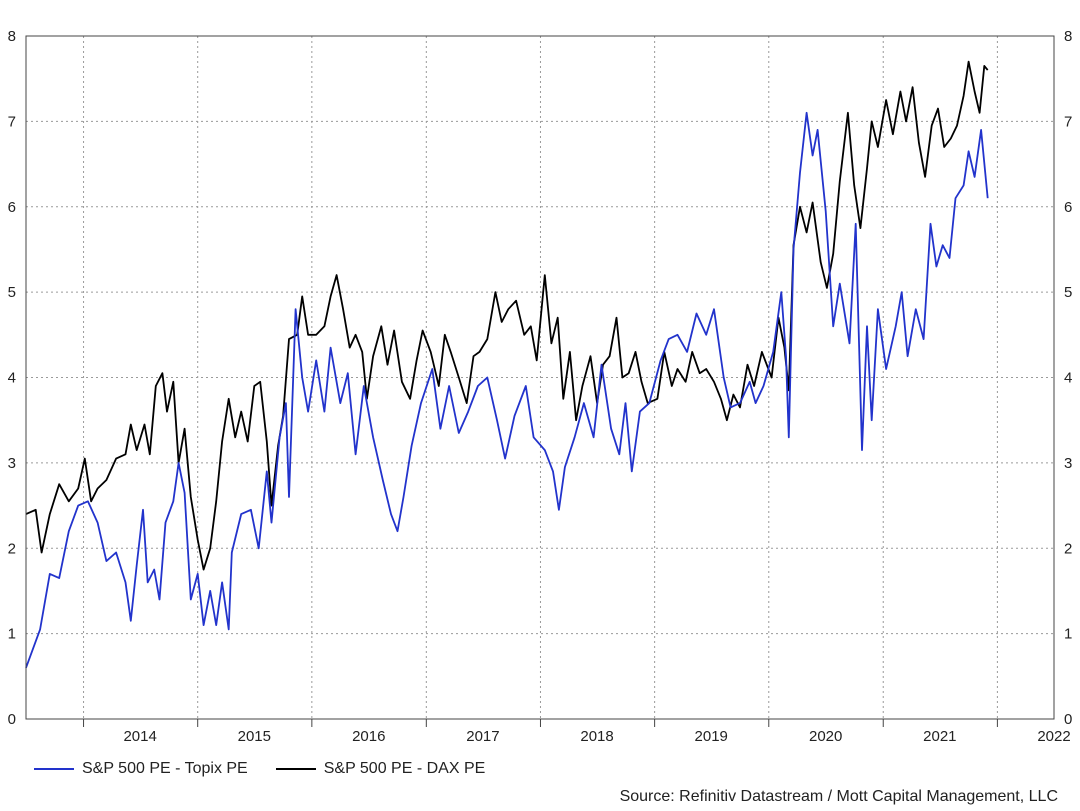 This screenshot has height=811, width=1080. What do you see at coordinates (295, 769) in the screenshot?
I see `legend-swatch-dax` at bounding box center [295, 769].